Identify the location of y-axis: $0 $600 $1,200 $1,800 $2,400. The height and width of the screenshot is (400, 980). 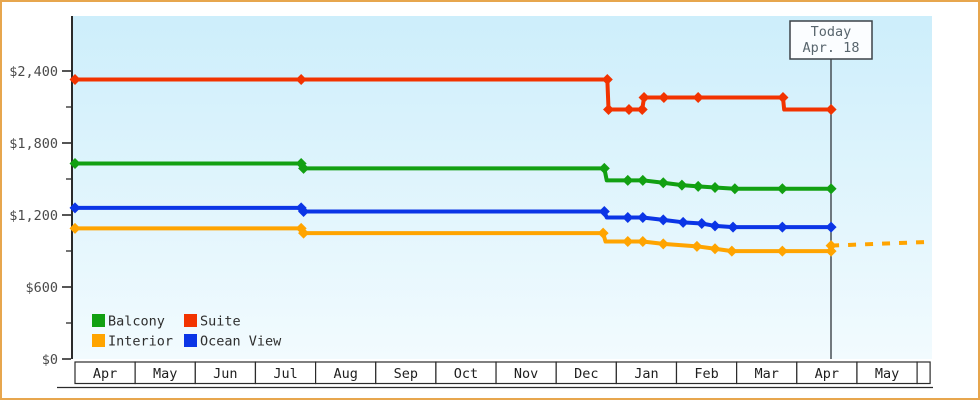
(41, 192).